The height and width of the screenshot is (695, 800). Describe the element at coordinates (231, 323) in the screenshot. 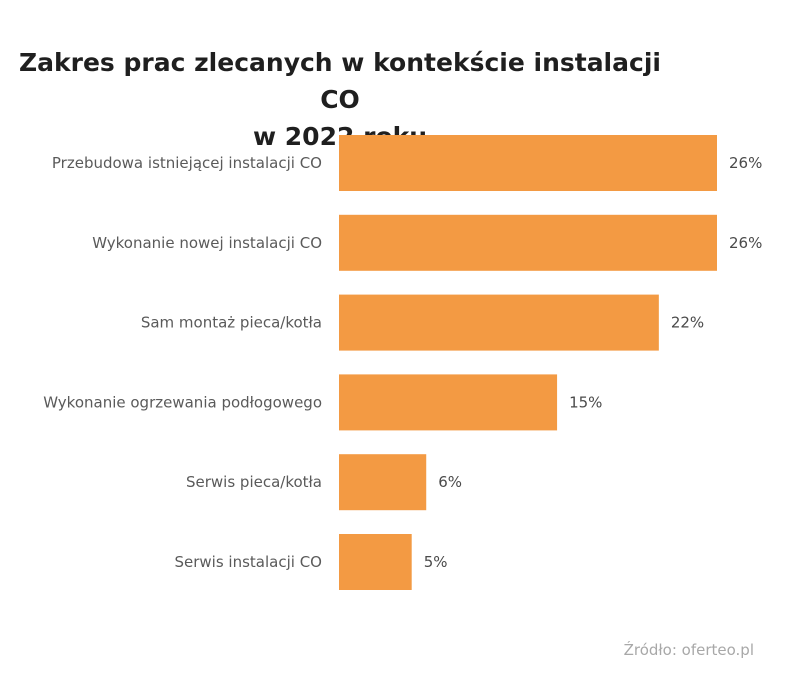

I see `category-label-2: Sam montaż pieca/kotła` at that location.